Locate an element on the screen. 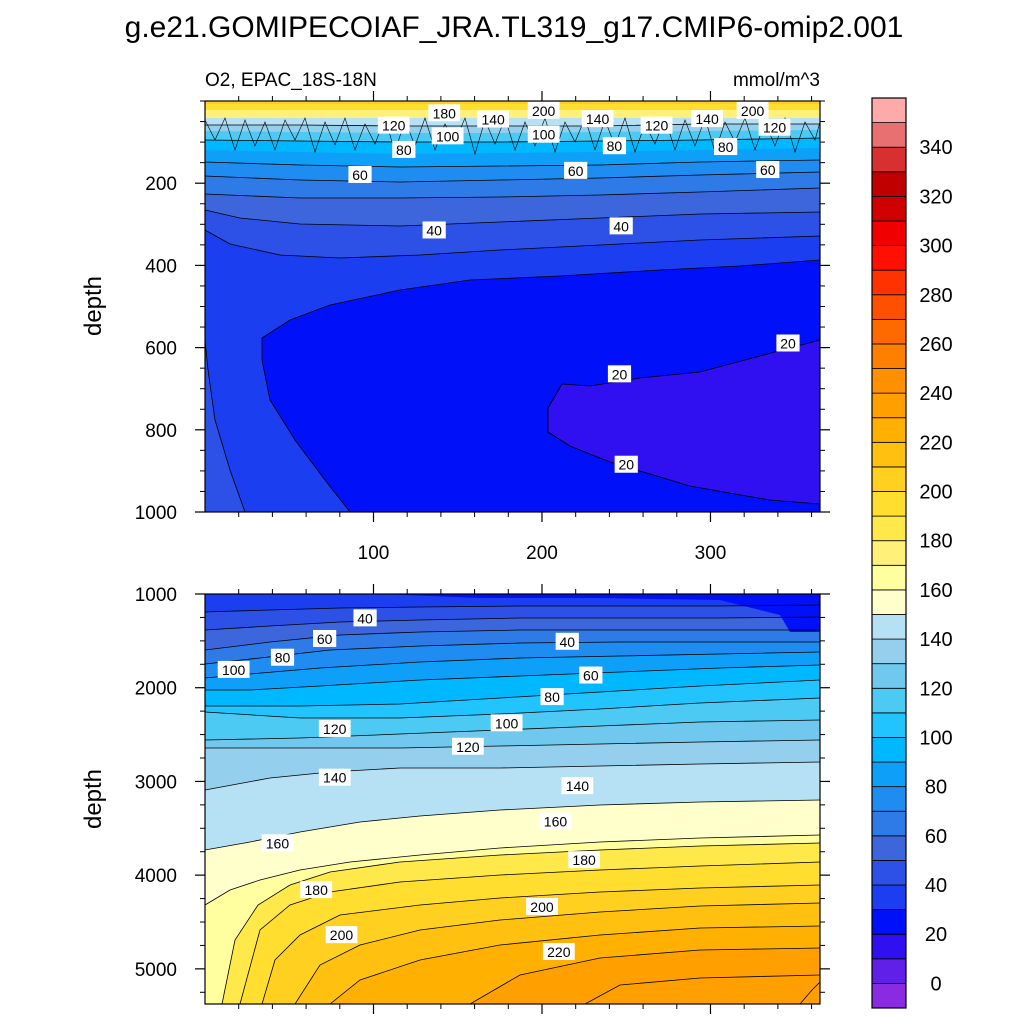  x-tick-label: 200 is located at coordinates (542, 553).